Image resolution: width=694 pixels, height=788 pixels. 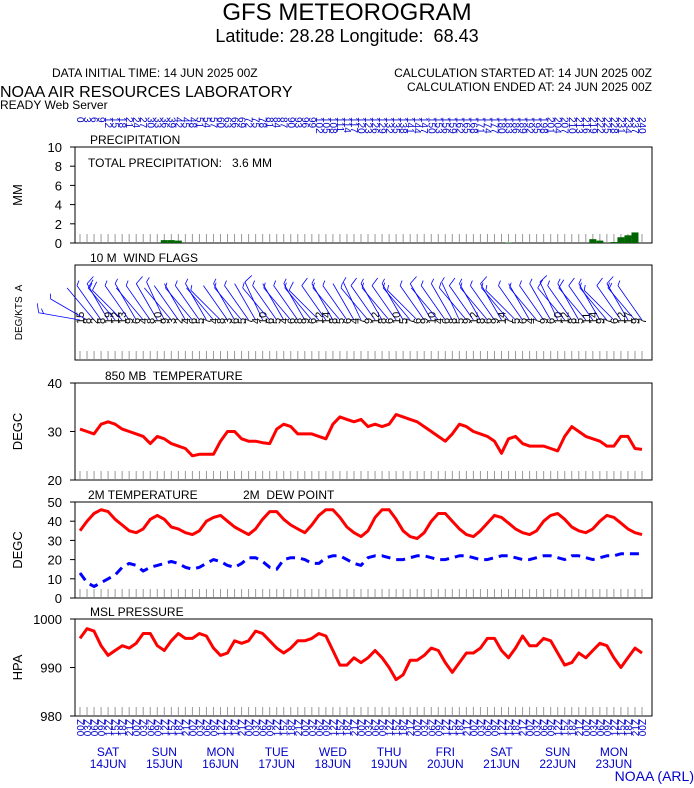 What do you see at coordinates (47, 619) in the screenshot?
I see `y-tick-label: 1000` at bounding box center [47, 619].